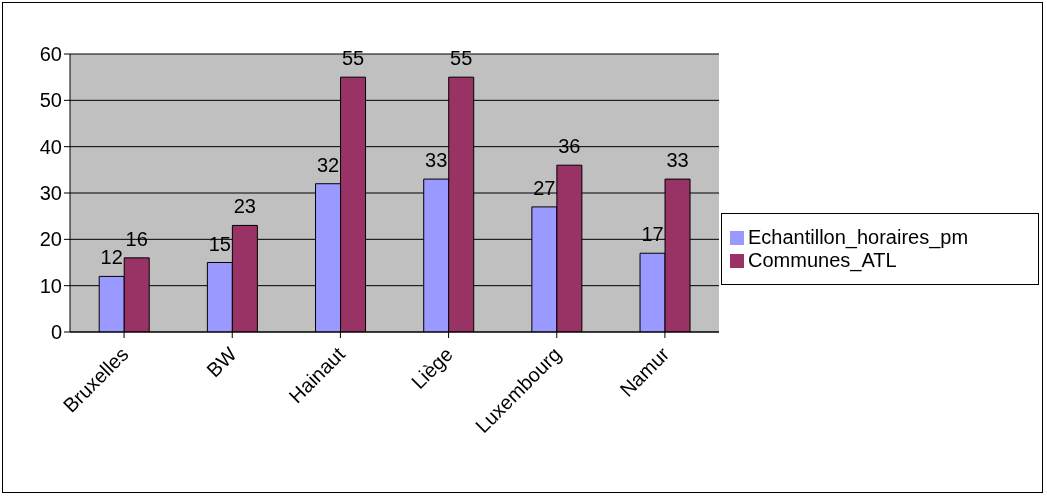 The height and width of the screenshot is (497, 1047). I want to click on data-label: 27, so click(544, 187).